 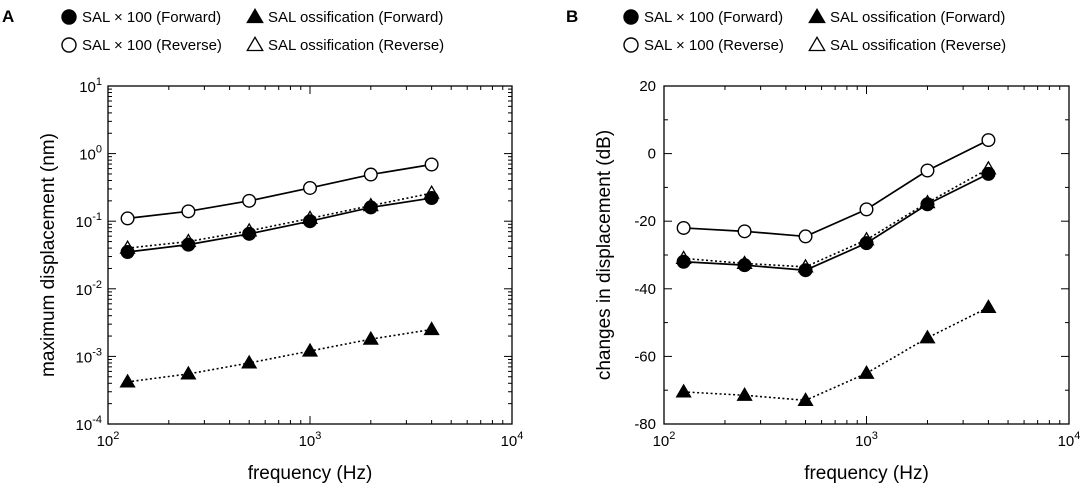 I want to click on y-tick-label: 20, so click(x=647, y=86).